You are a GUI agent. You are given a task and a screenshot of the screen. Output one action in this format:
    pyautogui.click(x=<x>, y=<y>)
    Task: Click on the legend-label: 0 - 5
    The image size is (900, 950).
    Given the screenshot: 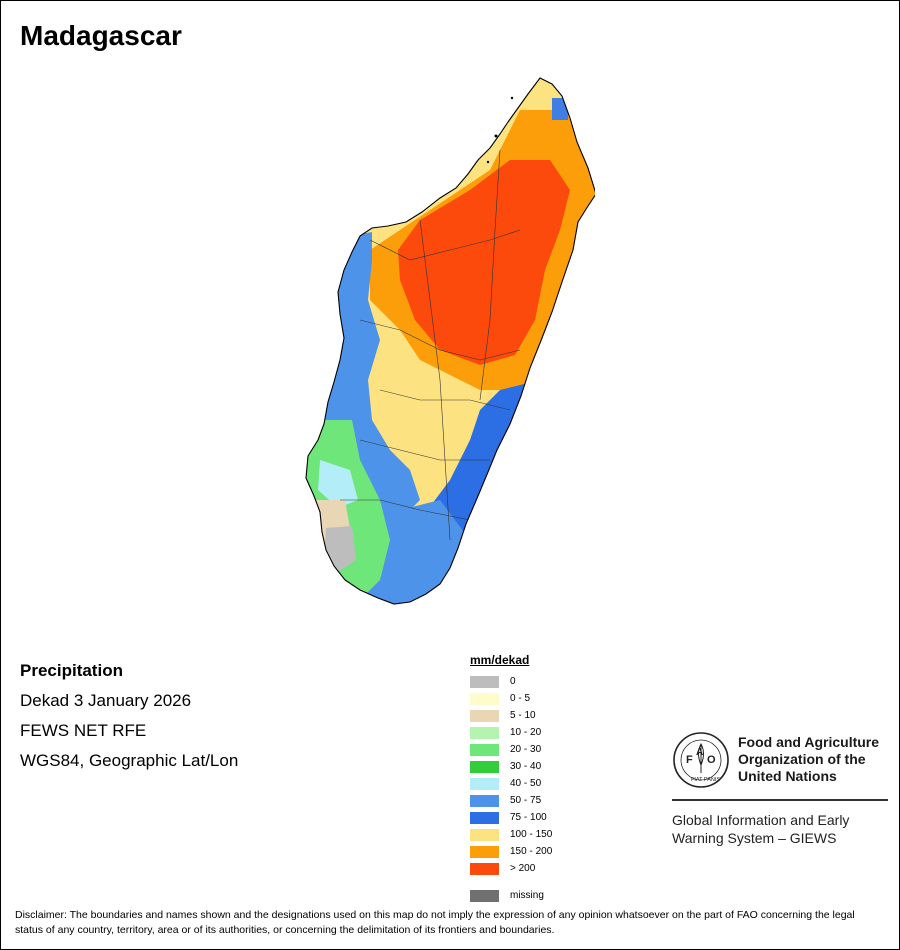 What is the action you would take?
    pyautogui.click(x=520, y=698)
    